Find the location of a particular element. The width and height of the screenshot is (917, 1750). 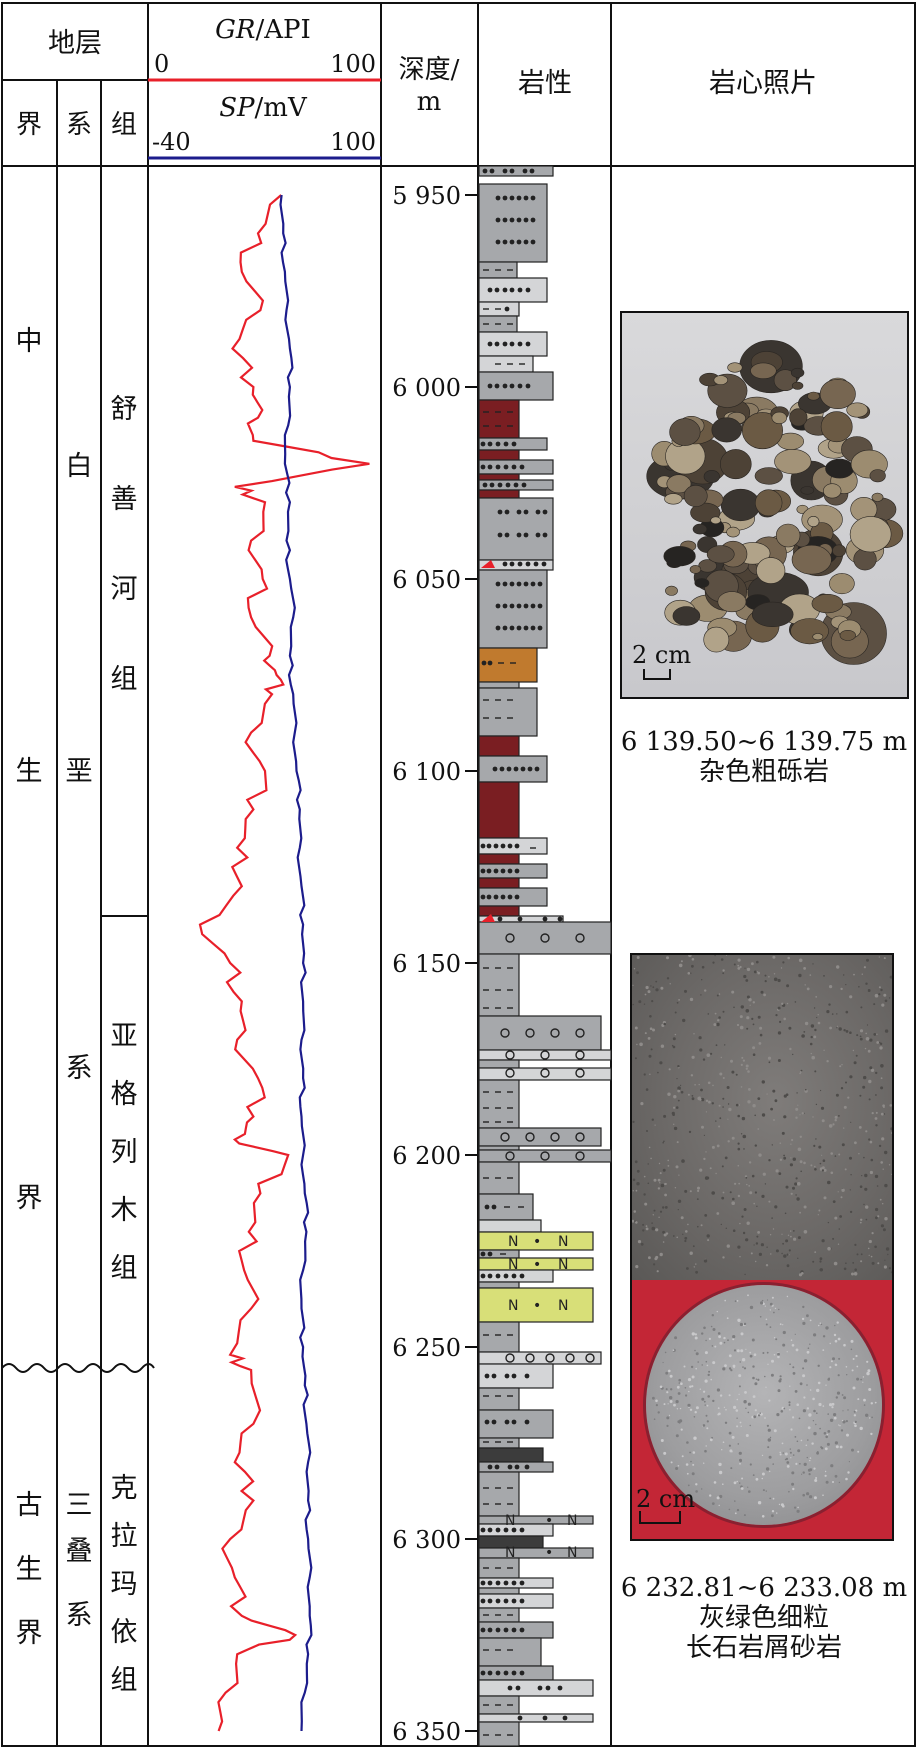

svg-text: 克 is located at coordinates (124, 1488).